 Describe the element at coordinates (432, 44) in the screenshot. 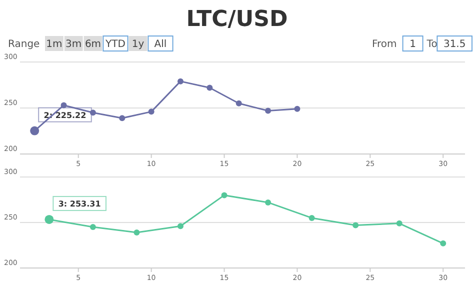

I see `text: To` at that location.